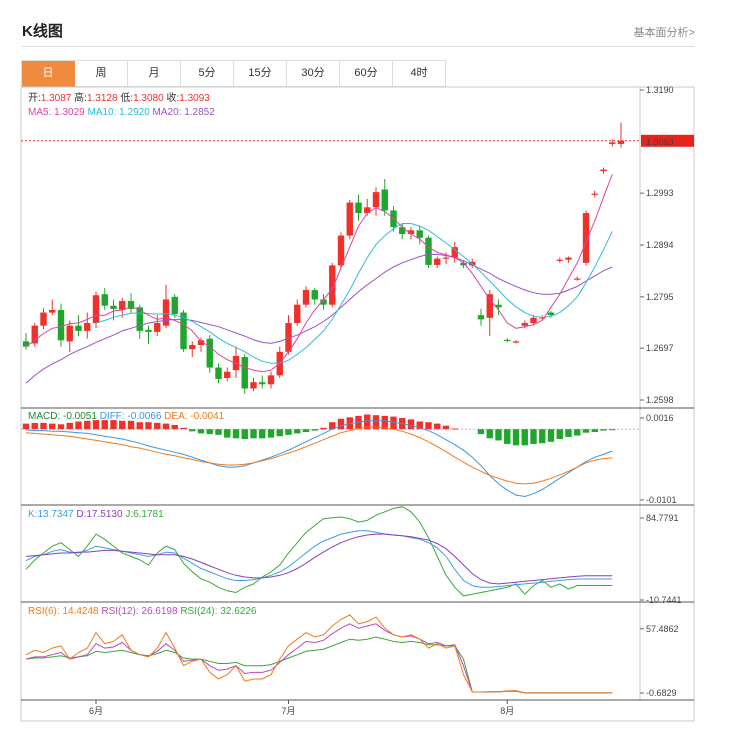  Describe the element at coordinates (662, 518) in the screenshot. I see `kdj-axis-label: 84.7791` at that location.